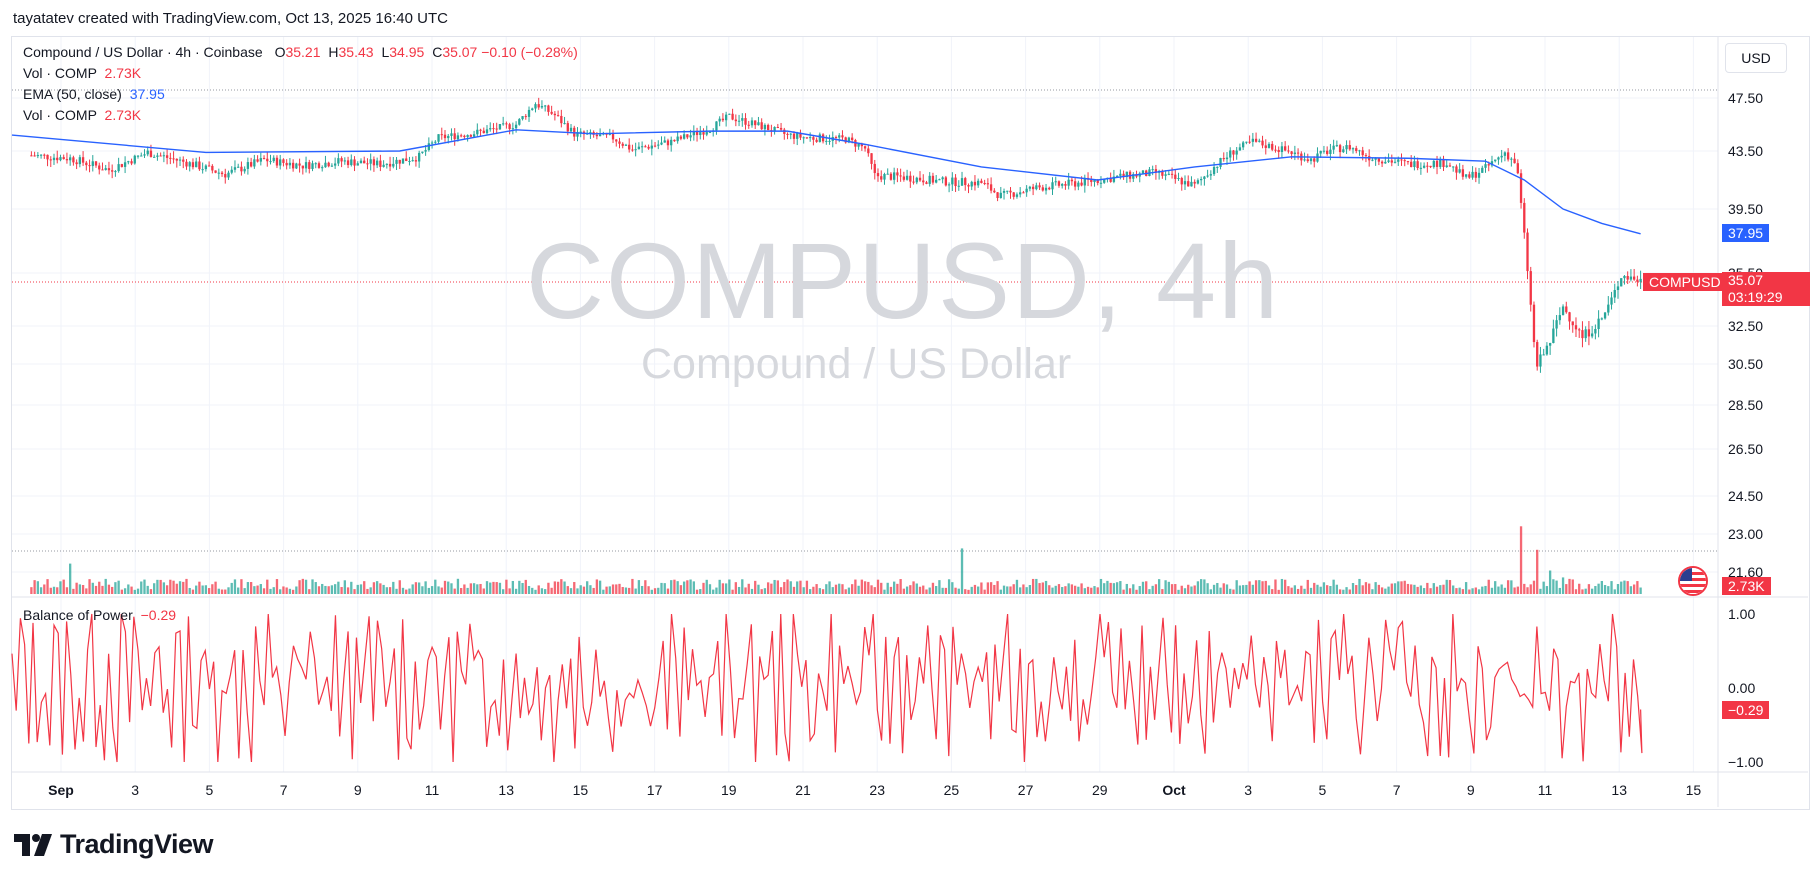  Describe the element at coordinates (94, 94) in the screenshot. I see `legend-ema: EMA (50, close) 37.95` at that location.